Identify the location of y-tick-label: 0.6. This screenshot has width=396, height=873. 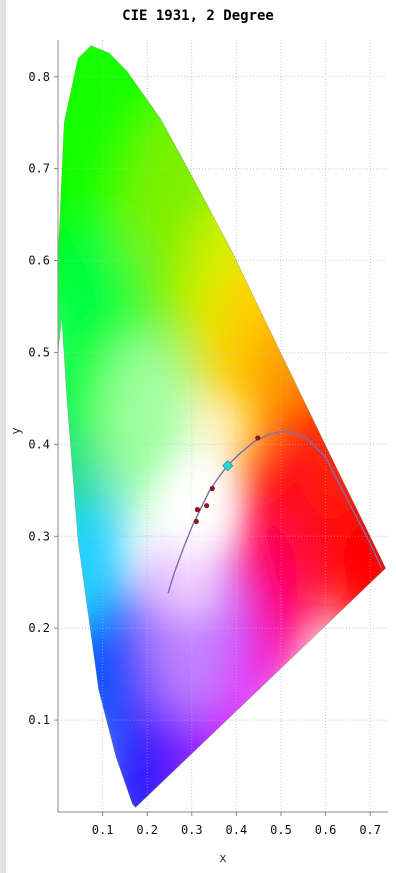
(39, 261).